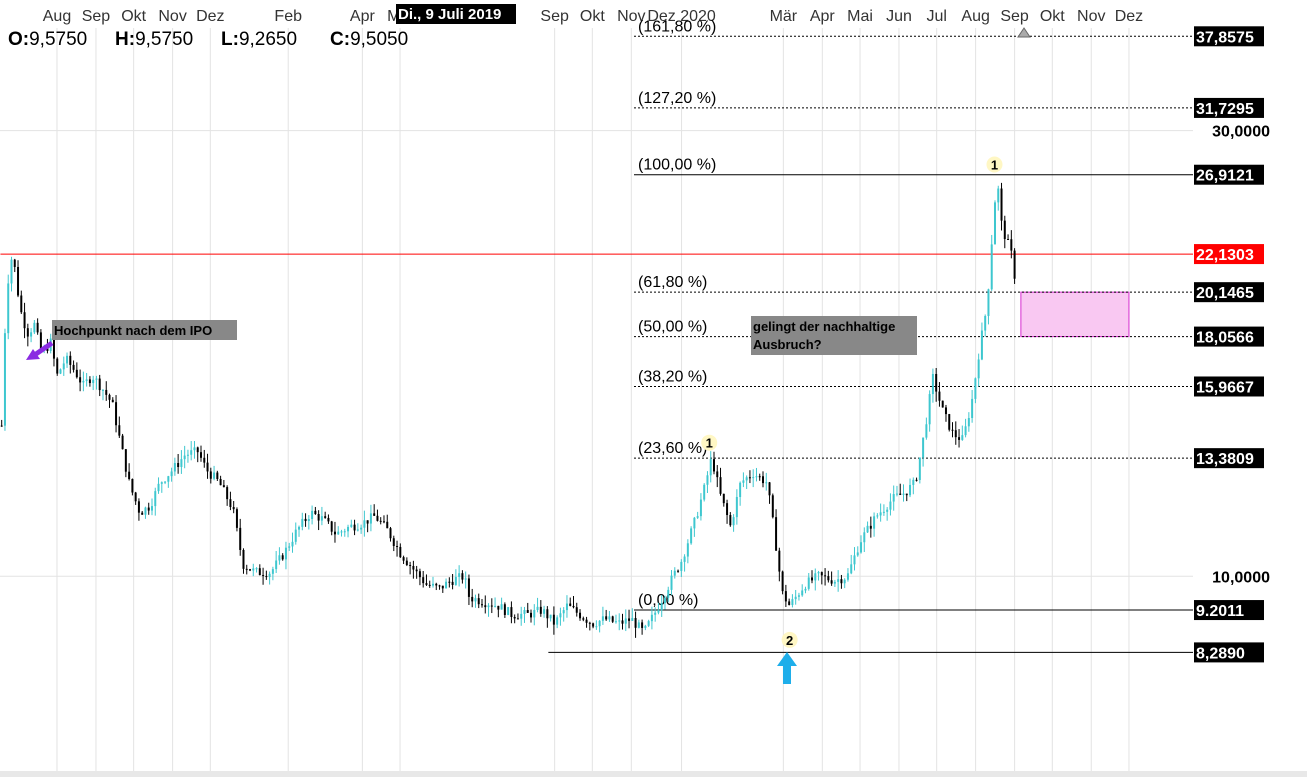  Describe the element at coordinates (1225, 255) in the screenshot. I see `ipo-high-resistance-badge-text: 22,1303` at that location.